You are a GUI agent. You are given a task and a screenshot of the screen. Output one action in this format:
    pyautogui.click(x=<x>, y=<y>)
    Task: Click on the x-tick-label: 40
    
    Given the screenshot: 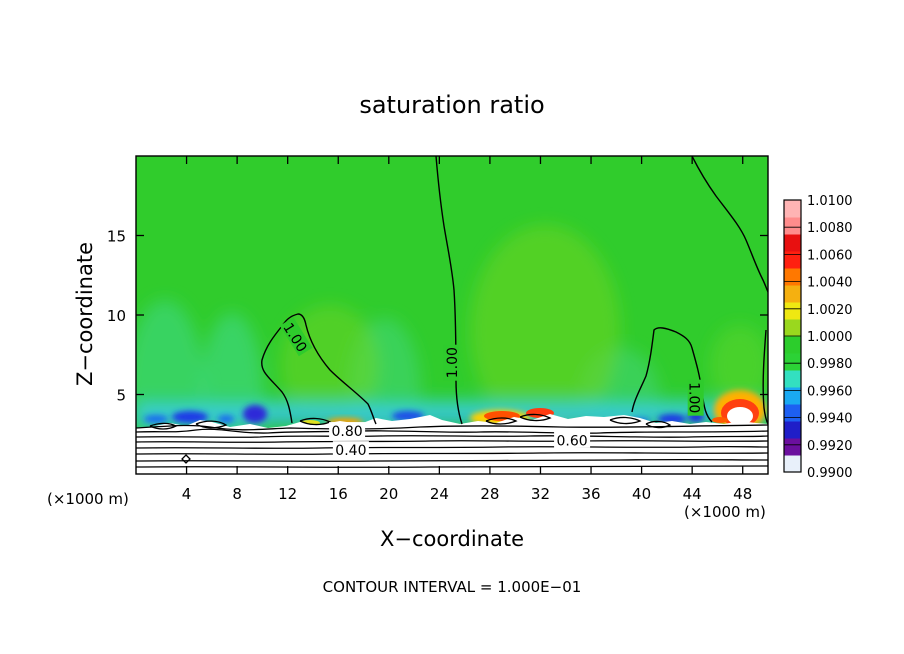 What is the action you would take?
    pyautogui.click(x=641, y=494)
    